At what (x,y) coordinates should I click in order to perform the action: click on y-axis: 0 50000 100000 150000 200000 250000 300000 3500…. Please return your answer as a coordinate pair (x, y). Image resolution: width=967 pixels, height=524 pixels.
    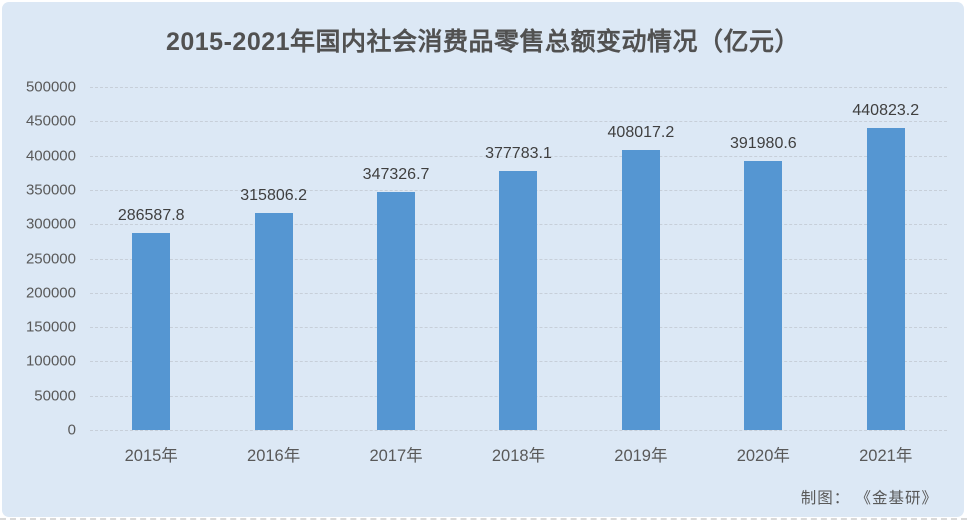
    Looking at the image, I should click on (44, 259).